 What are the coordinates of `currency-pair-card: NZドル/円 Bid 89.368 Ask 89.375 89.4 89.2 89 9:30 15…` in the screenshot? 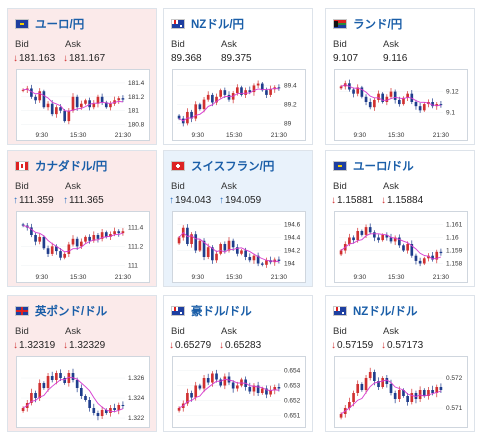 It's located at (238, 76).